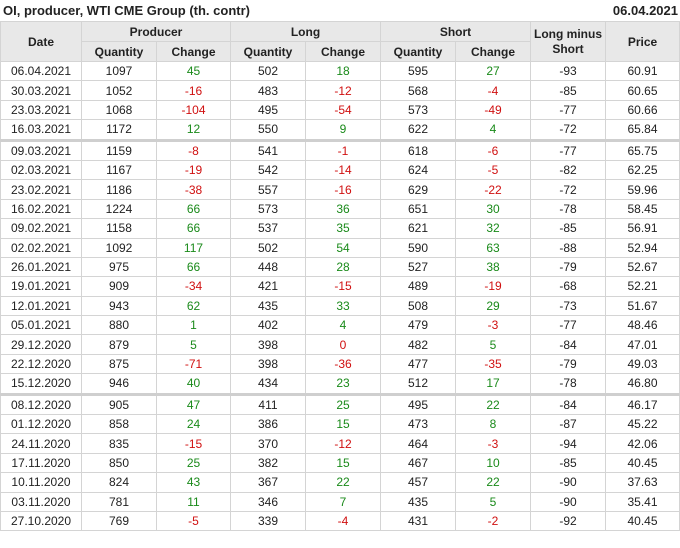 The image size is (680, 548). What do you see at coordinates (418, 443) in the screenshot?
I see `cell-short-quantity: 464` at bounding box center [418, 443].